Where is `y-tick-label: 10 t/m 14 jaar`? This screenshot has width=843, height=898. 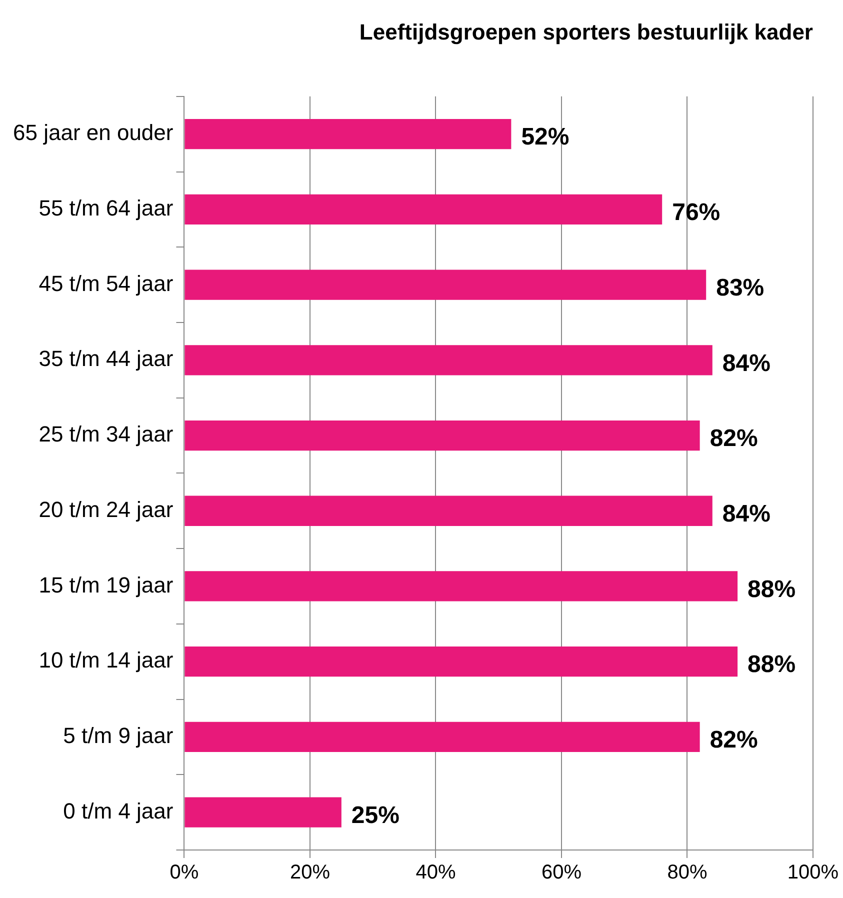
y-tick-label: 10 t/m 14 jaar is located at coordinates (106, 660).